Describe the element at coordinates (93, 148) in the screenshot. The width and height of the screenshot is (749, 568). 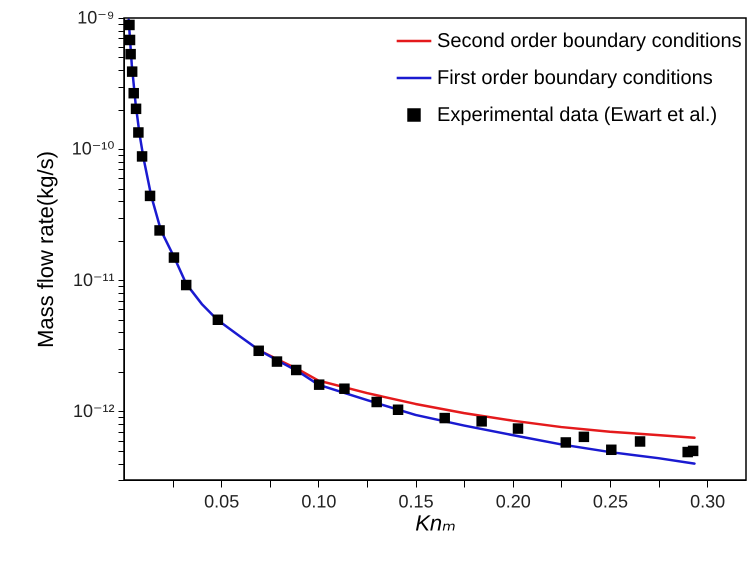
I see `y-tick-label: 10⁻¹⁰` at that location.